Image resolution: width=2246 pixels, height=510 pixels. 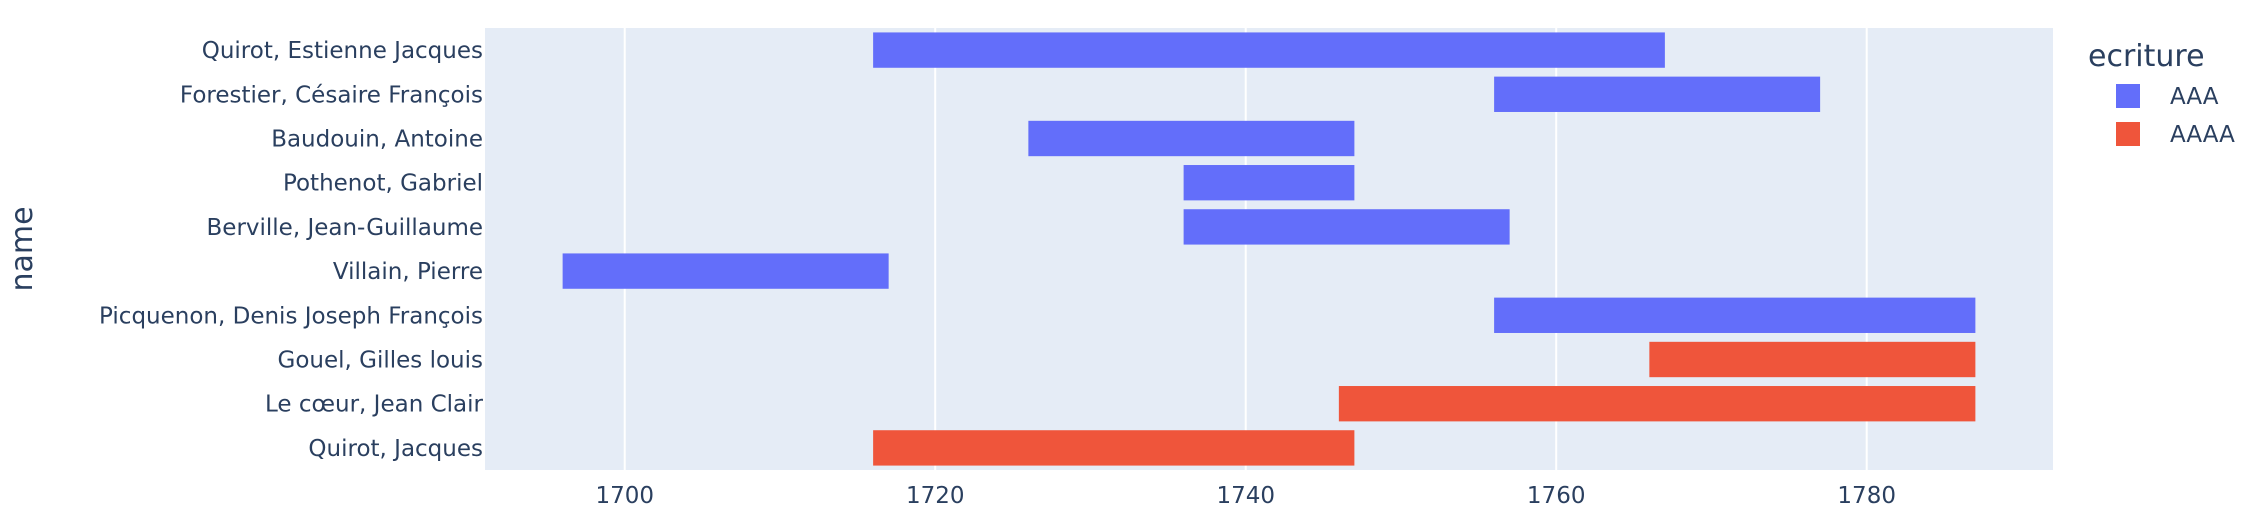 What do you see at coordinates (377, 140) in the screenshot?
I see `category-label: Baudouin, Antoine` at bounding box center [377, 140].